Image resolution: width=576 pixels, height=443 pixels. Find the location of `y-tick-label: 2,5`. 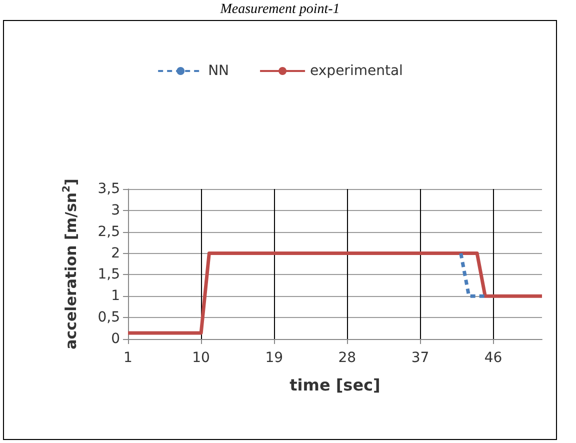

y-tick-label: 2,5 is located at coordinates (109, 232).